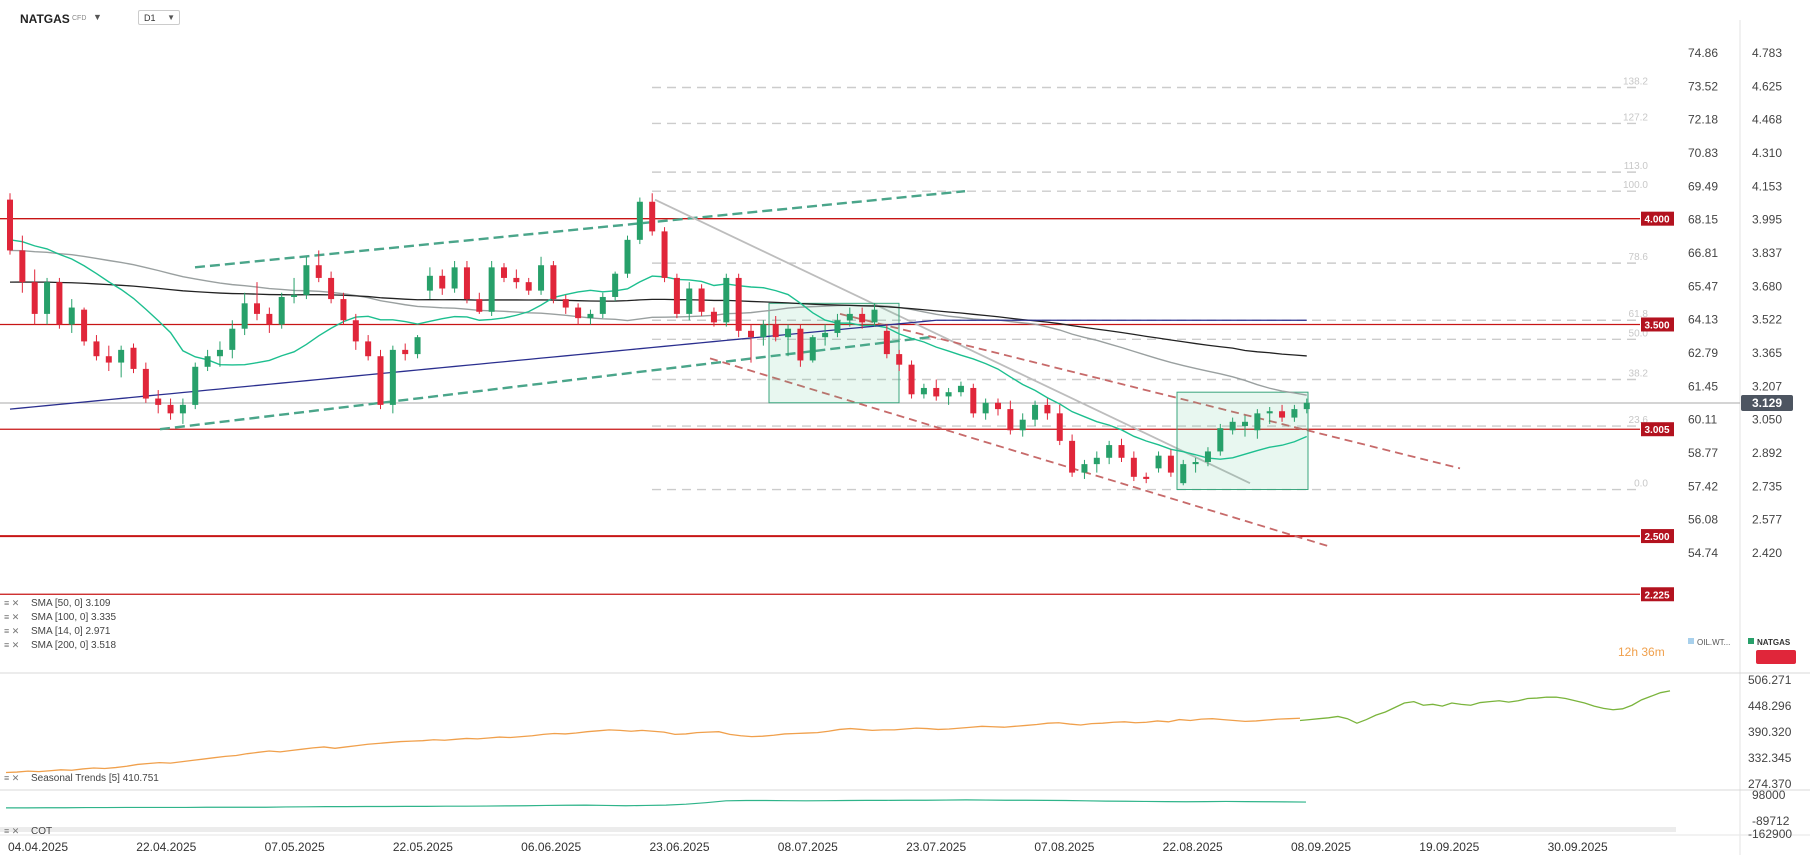 Image resolution: width=1810 pixels, height=865 pixels. Describe the element at coordinates (1767, 53) in the screenshot. I see `price-tick-label: 4.783` at that location.